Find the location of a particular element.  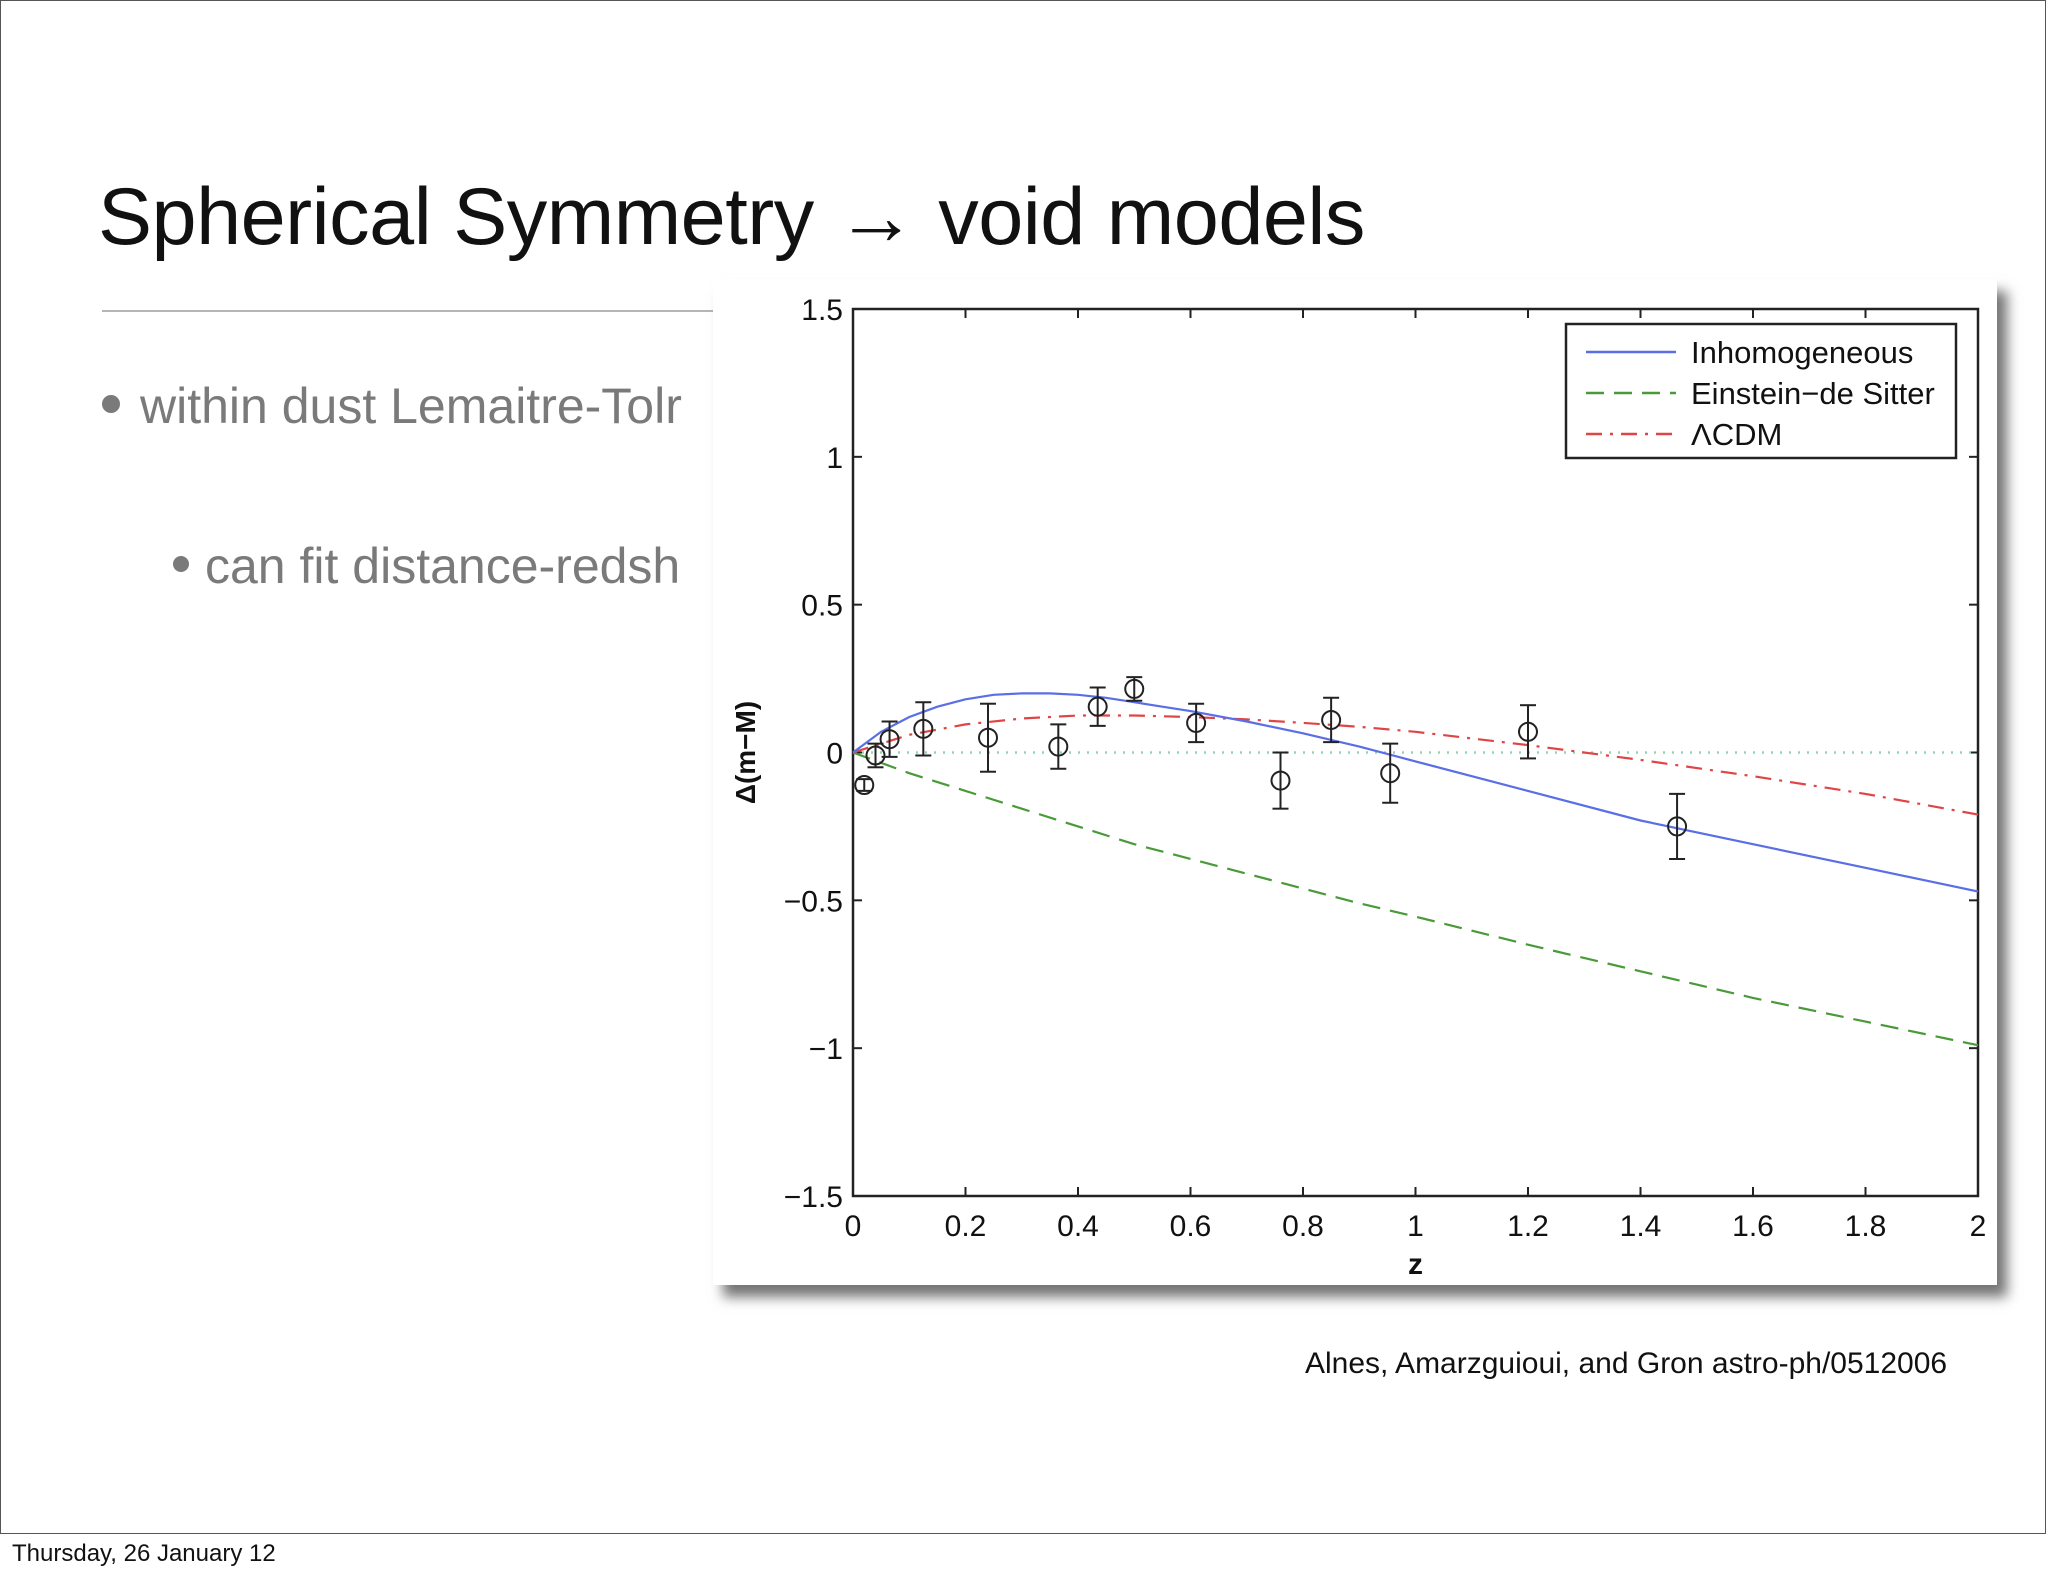

footer-date: Thursday, 26 January 12 is located at coordinates (144, 1553).